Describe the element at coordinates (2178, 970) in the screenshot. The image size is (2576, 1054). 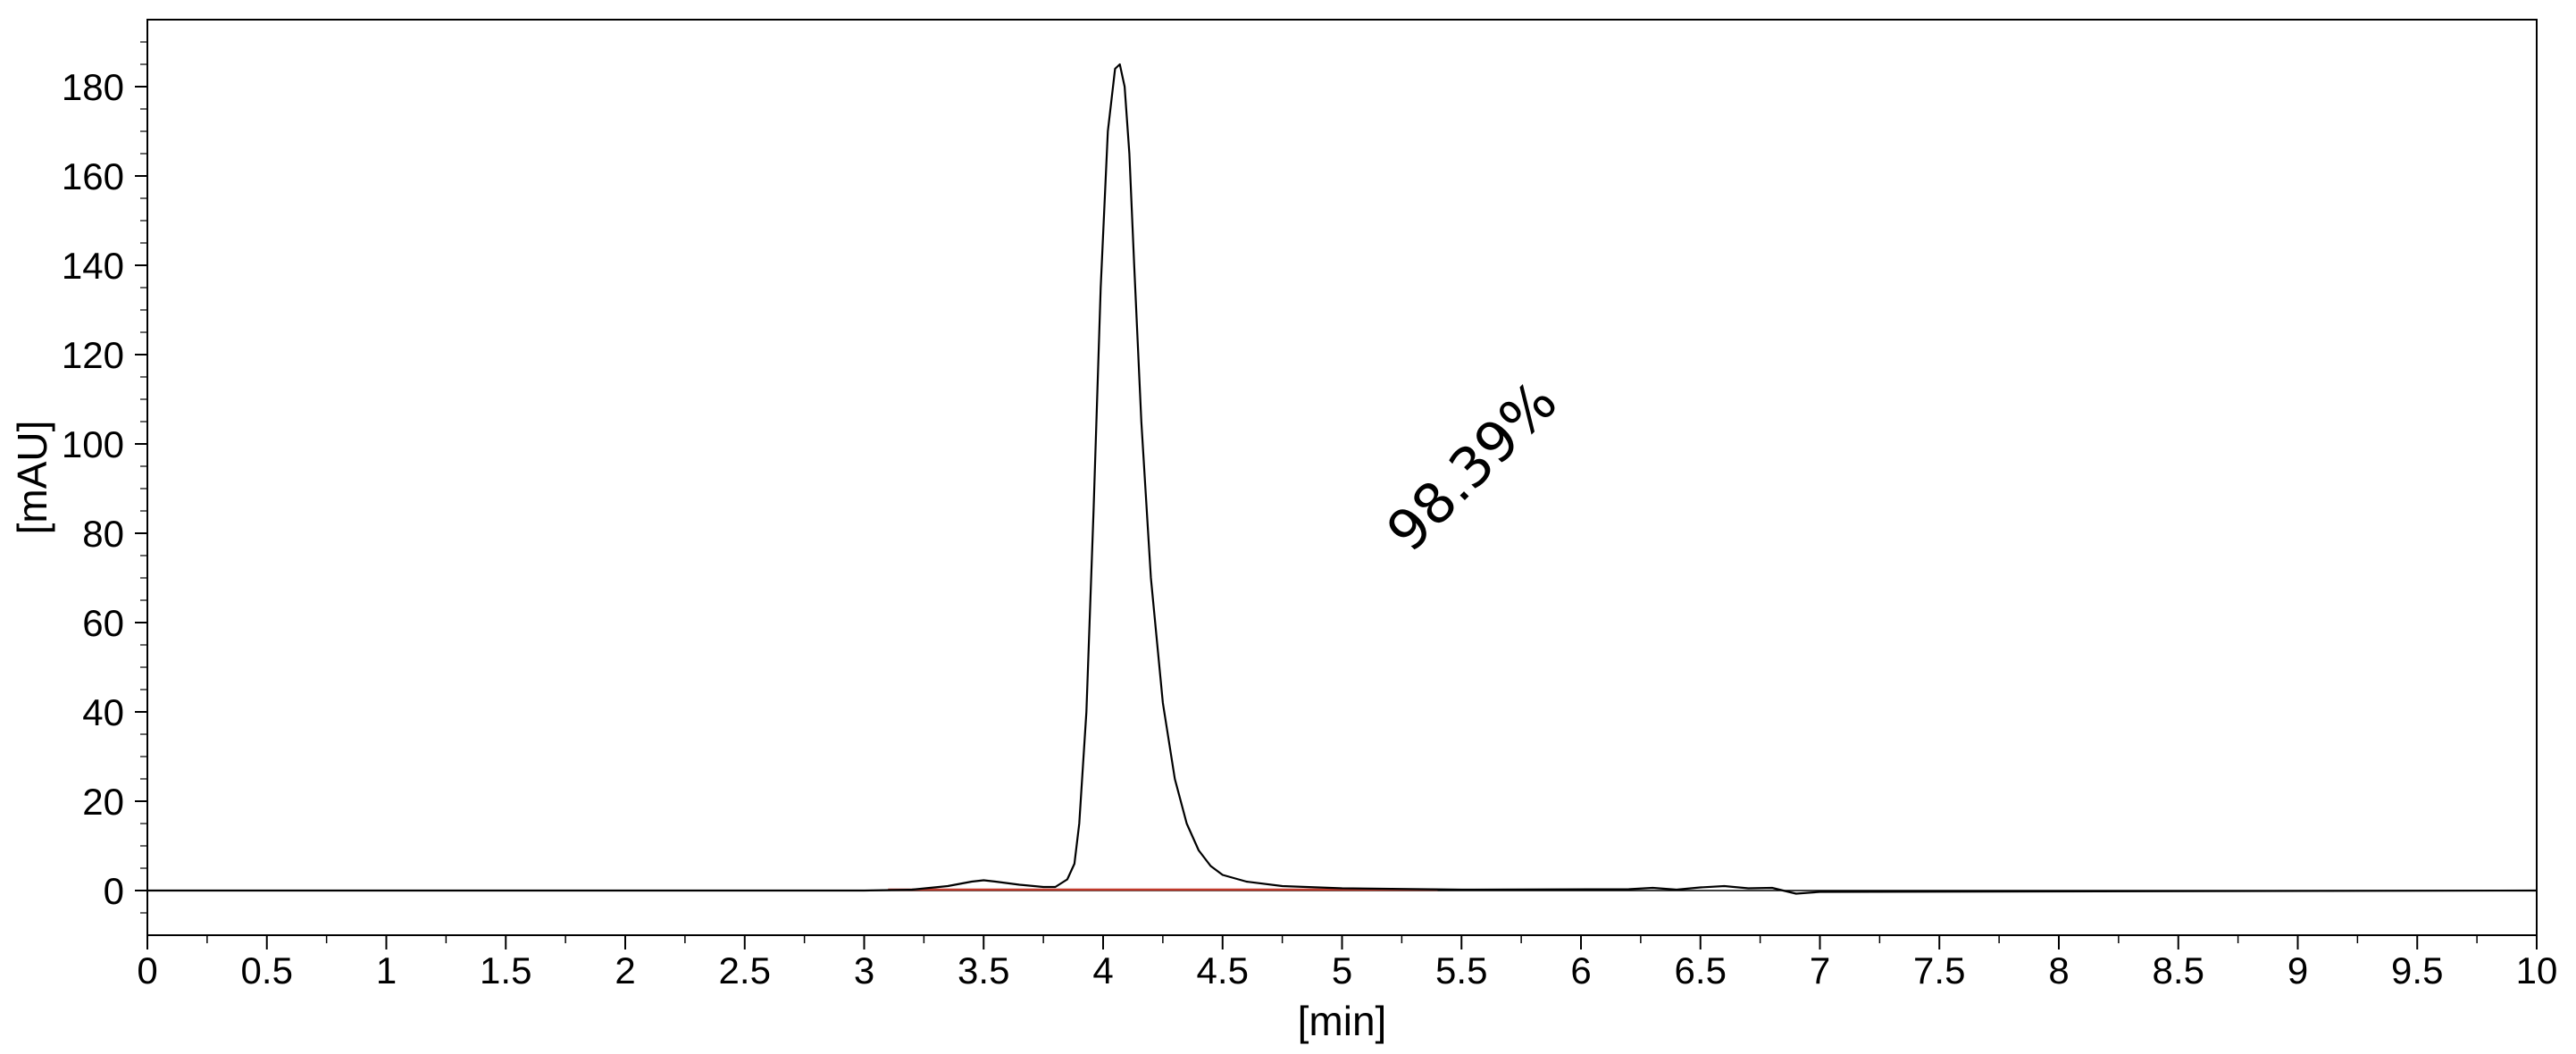
I see `x-tick-label: 8.5` at that location.